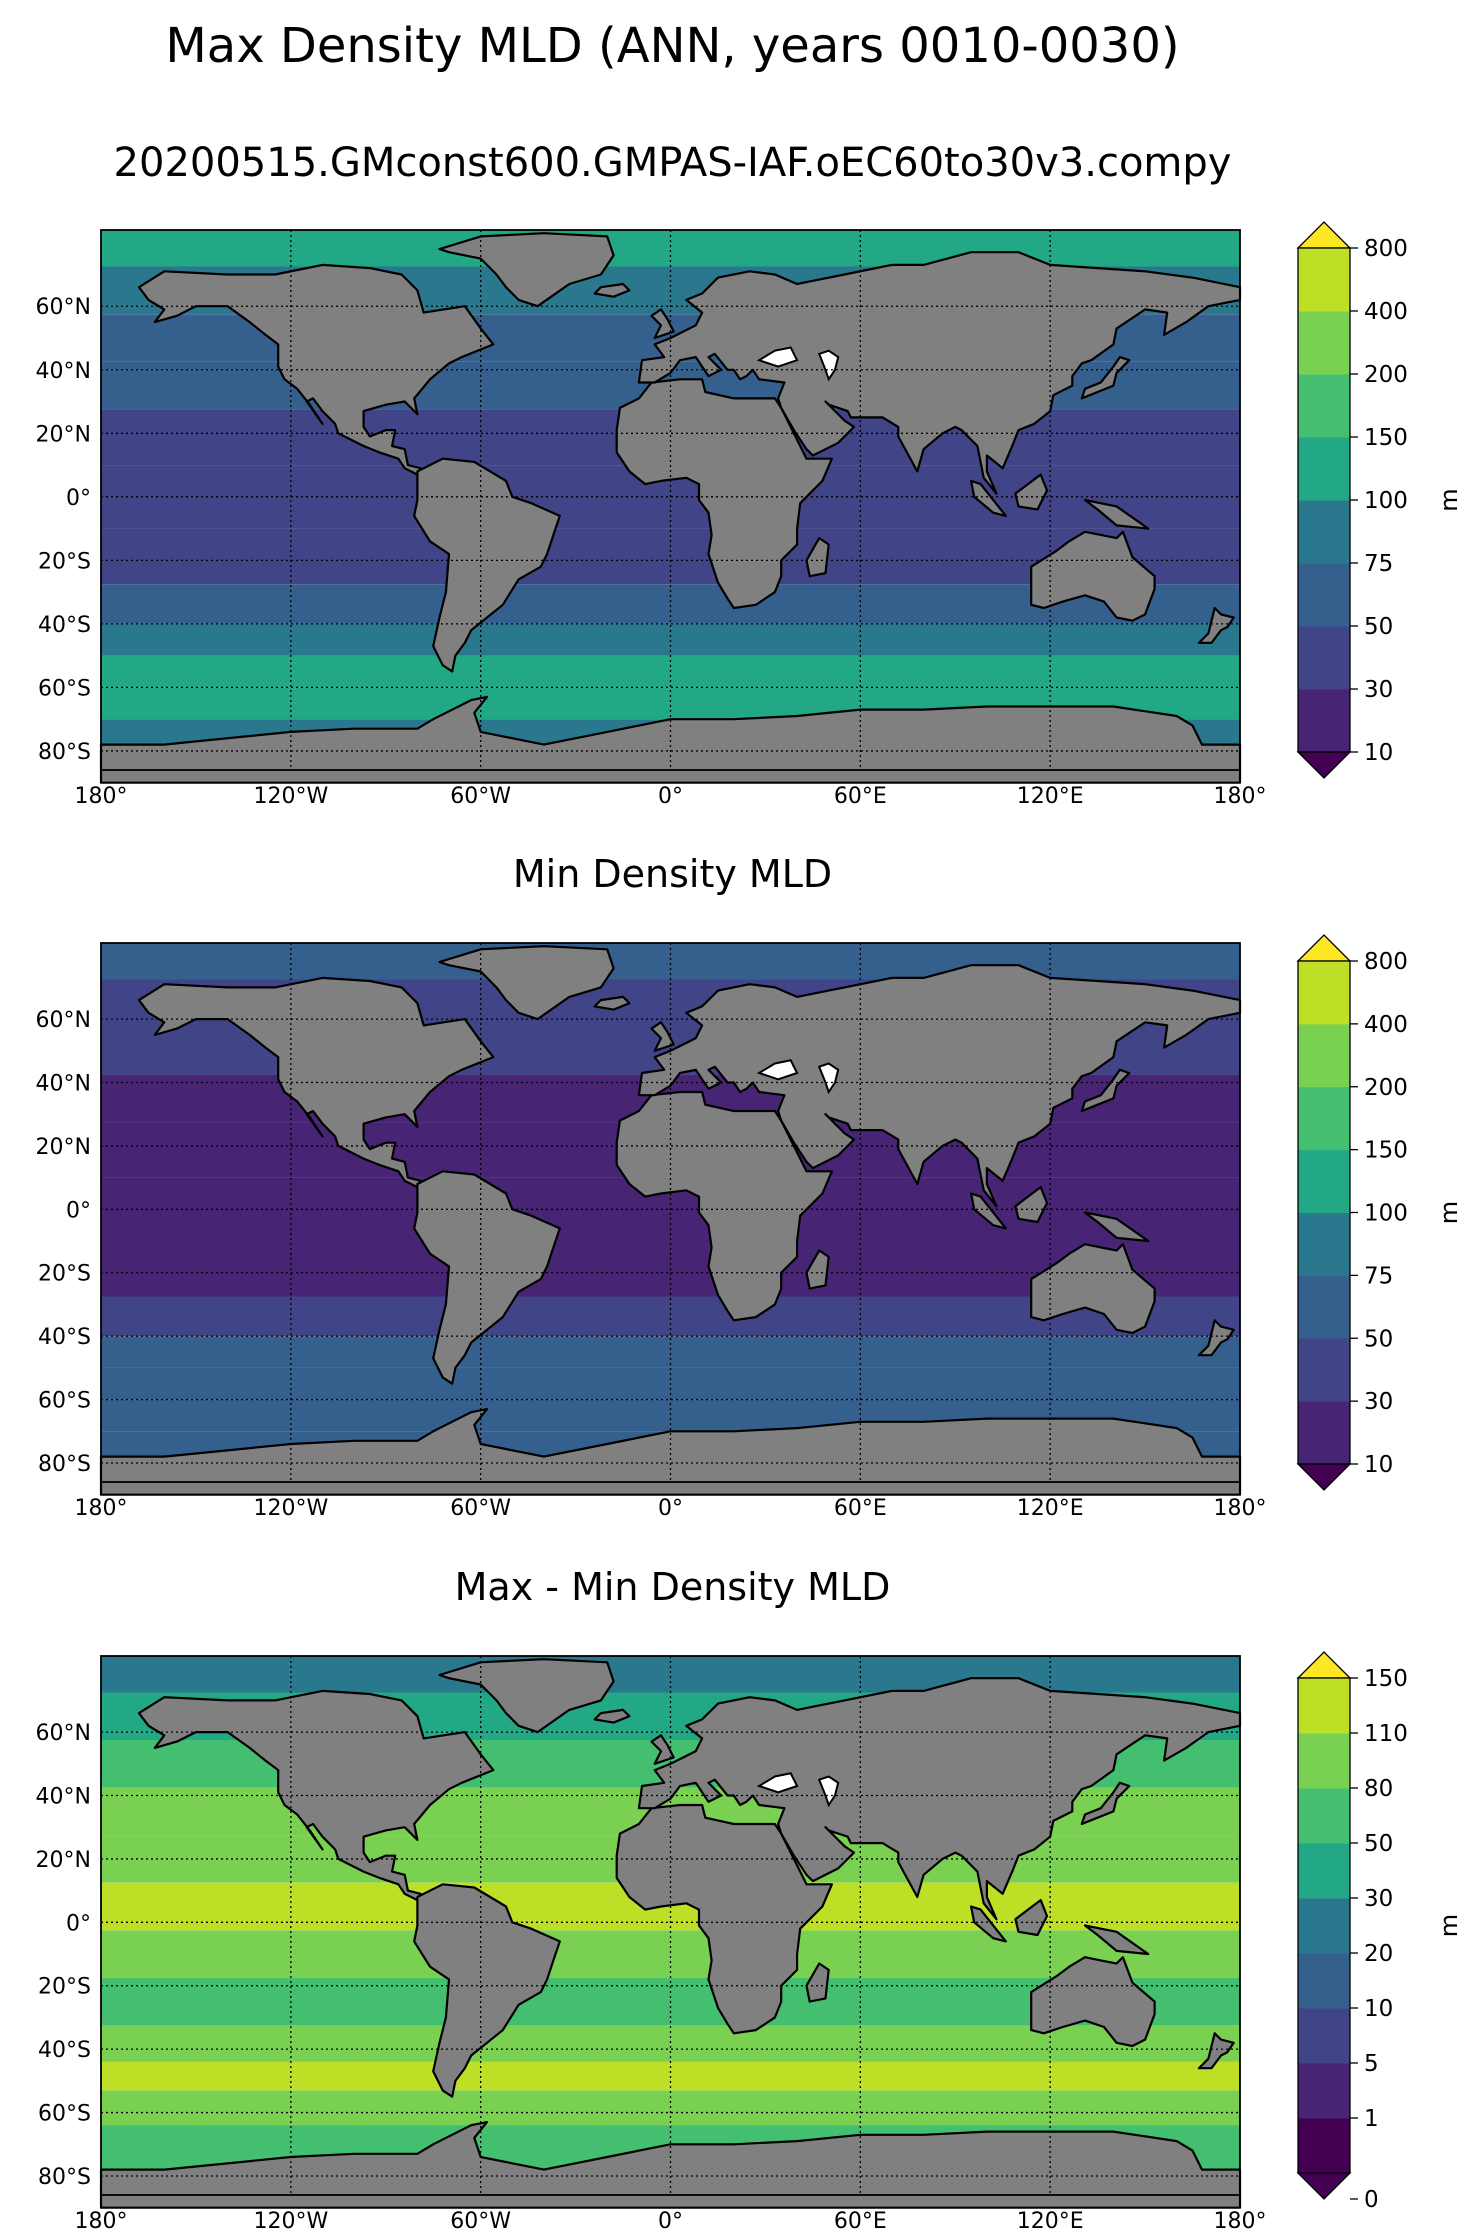  What do you see at coordinates (1371, 2064) in the screenshot?
I see `colorbar-tick-label: 5` at bounding box center [1371, 2064].